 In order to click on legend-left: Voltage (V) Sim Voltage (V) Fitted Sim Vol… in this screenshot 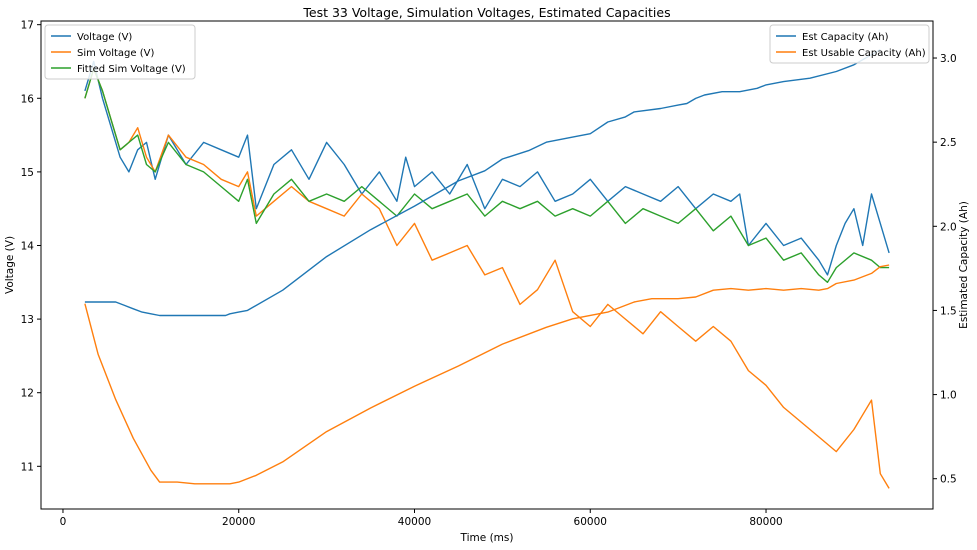, I will do `click(120, 52)`.